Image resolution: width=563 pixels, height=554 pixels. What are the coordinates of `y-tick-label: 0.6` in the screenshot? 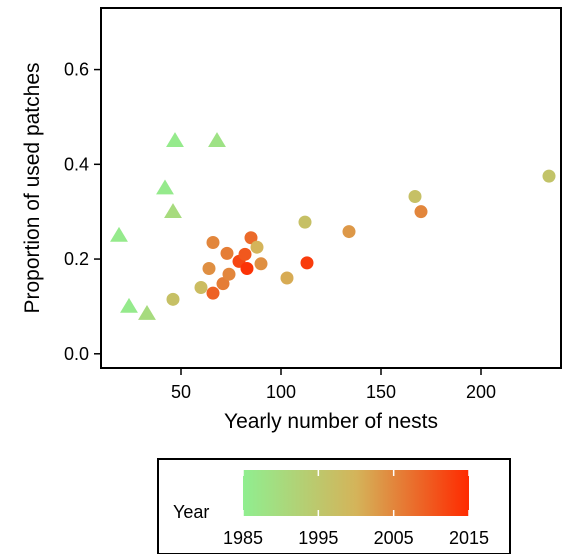 It's located at (76, 70).